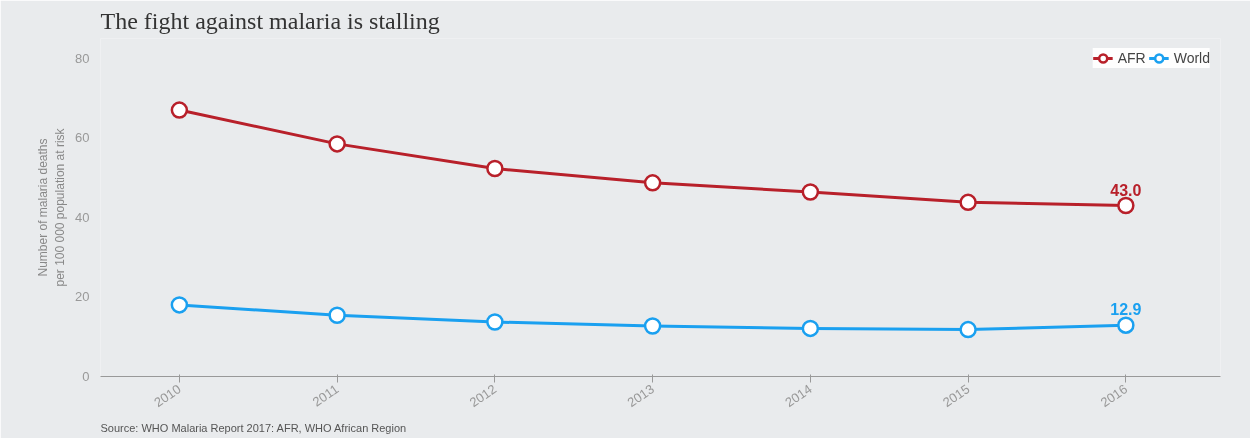 This screenshot has height=441, width=1254. Describe the element at coordinates (86, 376) in the screenshot. I see `y-tick-label: 0` at that location.